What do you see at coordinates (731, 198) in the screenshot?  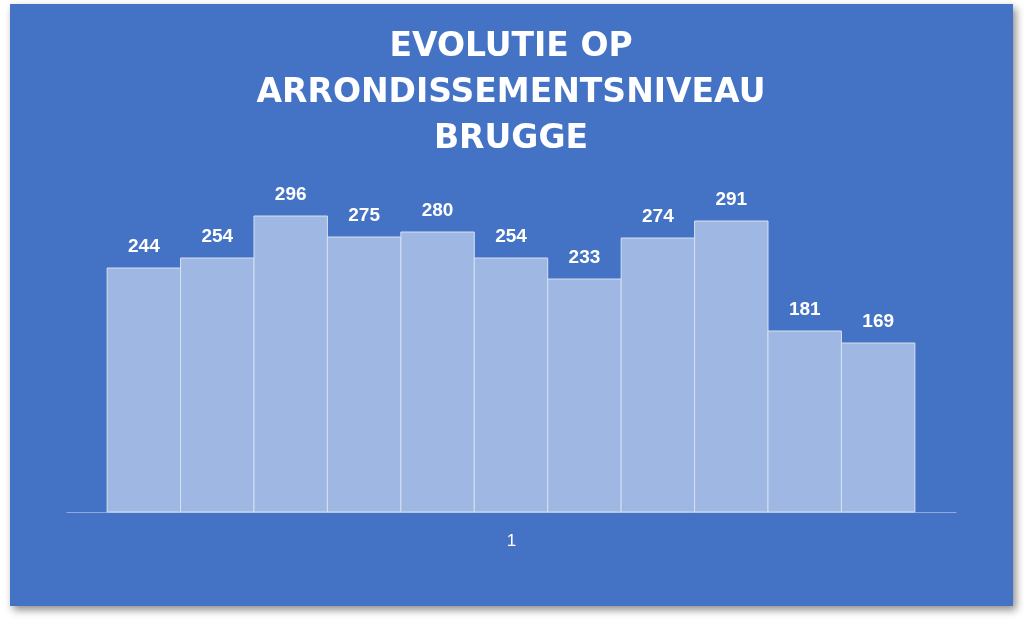 I see `data-label: 291` at bounding box center [731, 198].